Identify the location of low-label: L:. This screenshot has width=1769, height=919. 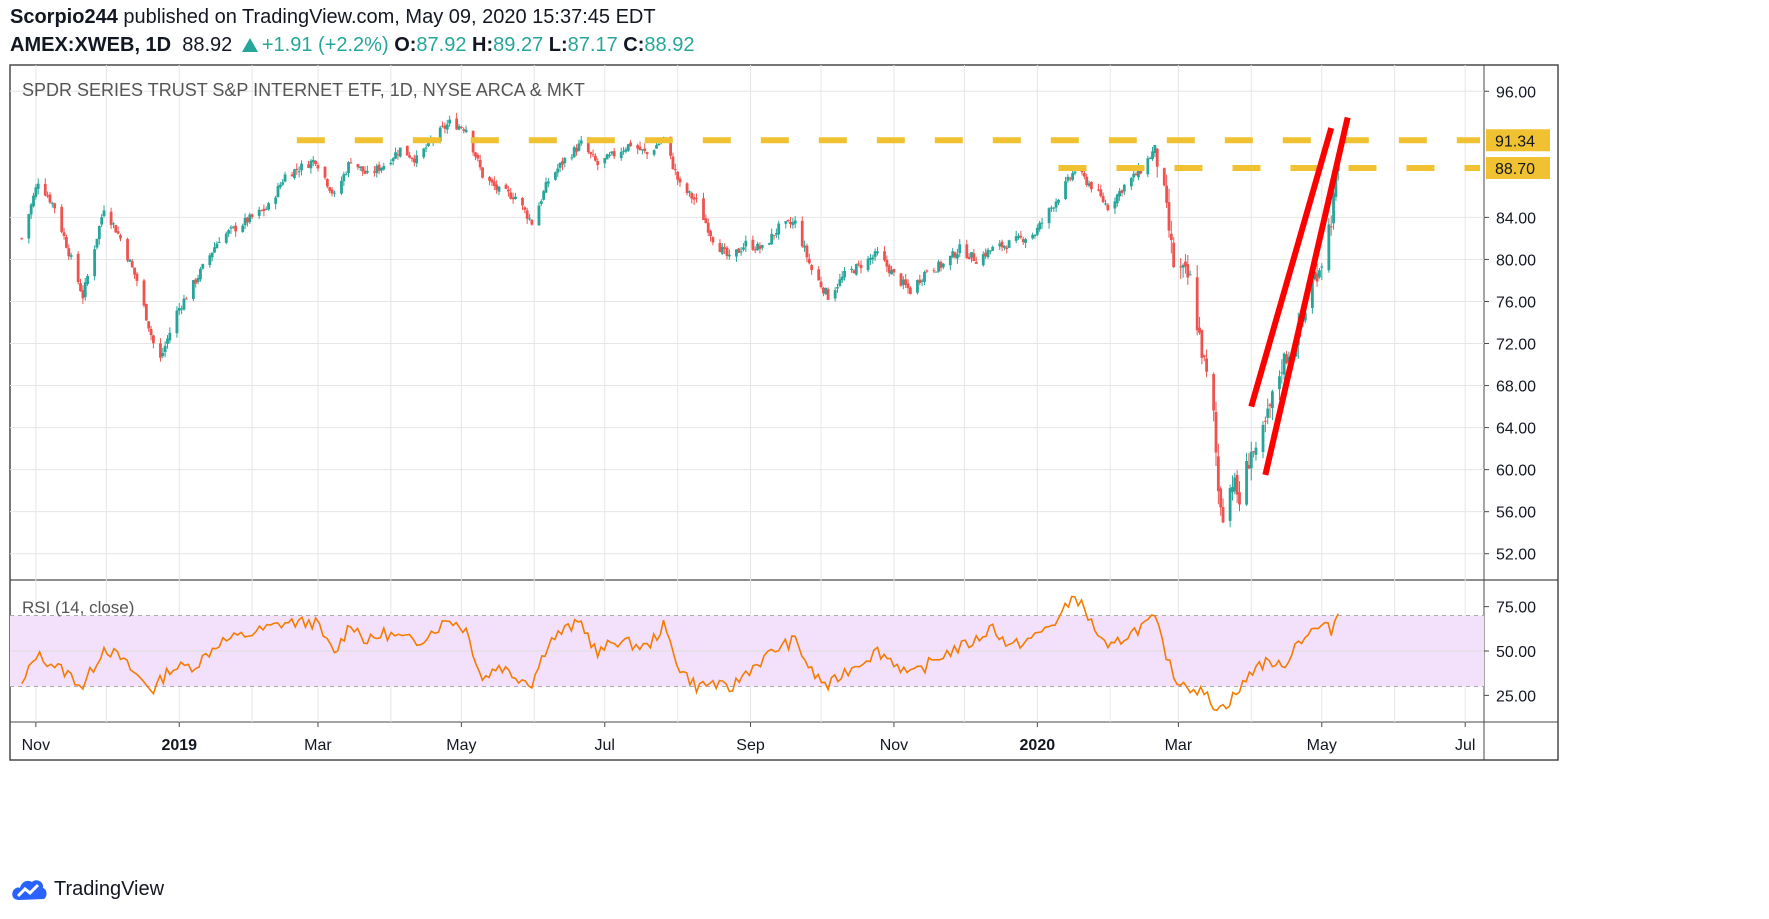
(558, 45).